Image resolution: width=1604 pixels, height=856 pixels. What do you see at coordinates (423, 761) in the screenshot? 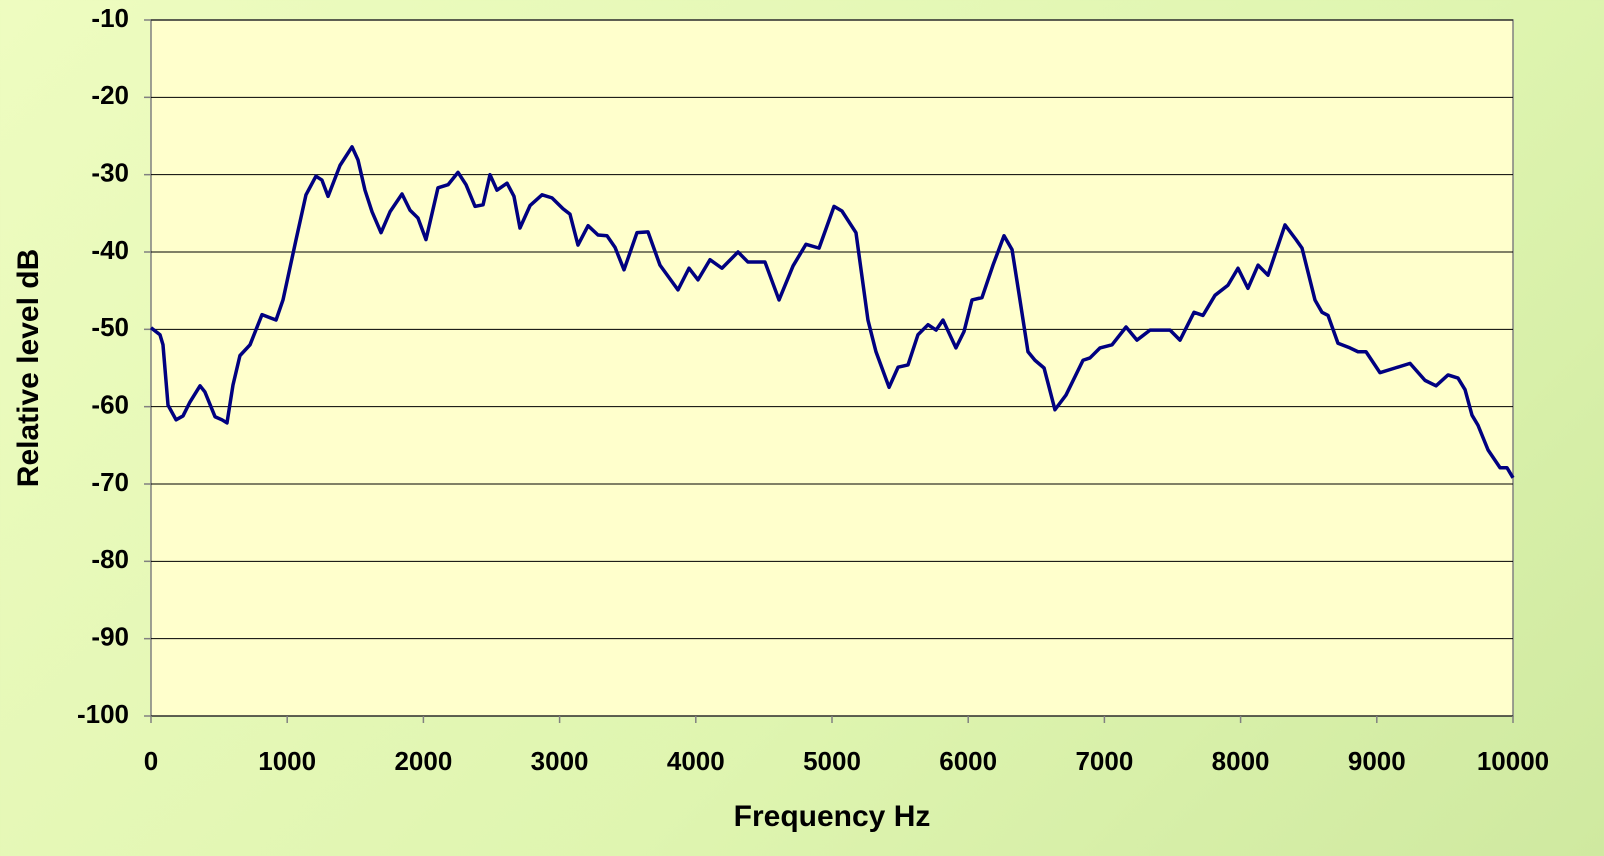
I see `x-tick-label: 2000` at bounding box center [423, 761].